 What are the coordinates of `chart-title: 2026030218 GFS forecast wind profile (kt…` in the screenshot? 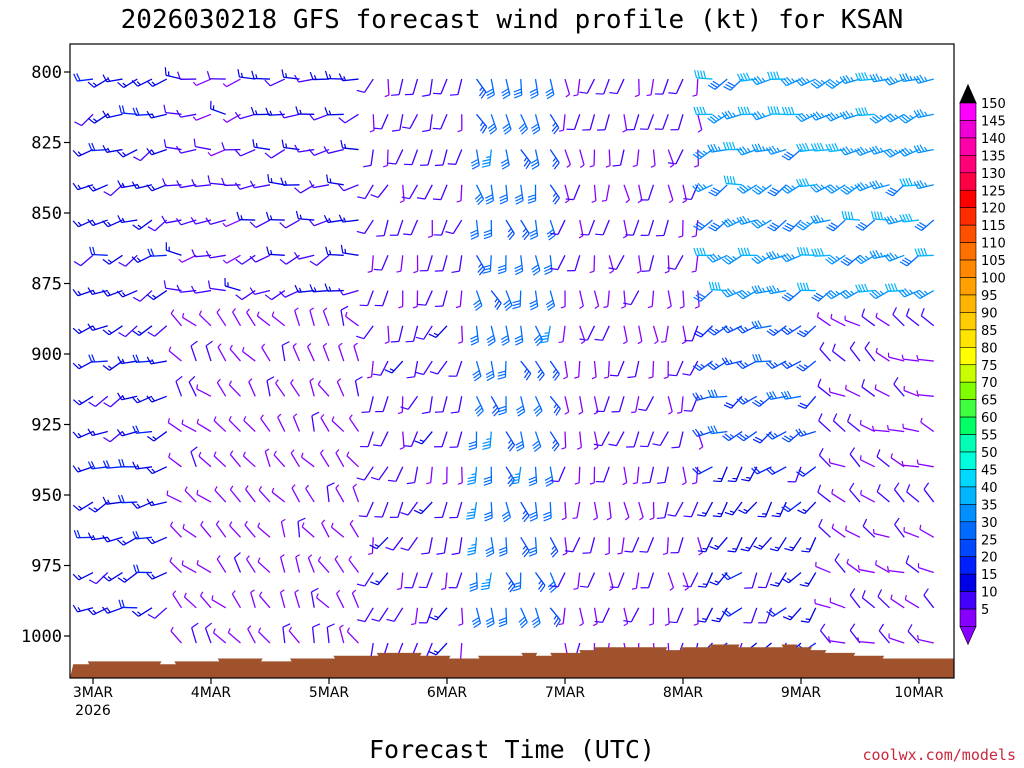 It's located at (512, 20).